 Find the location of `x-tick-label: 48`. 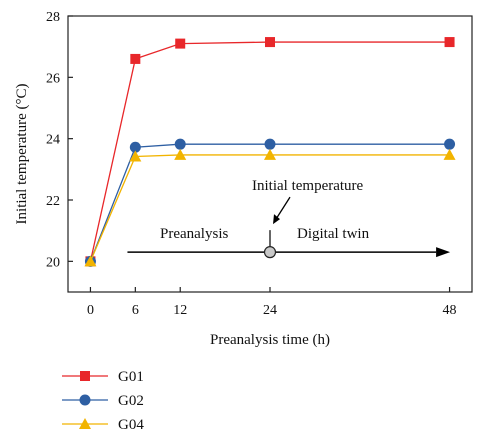

x-tick-label: 48 is located at coordinates (450, 310).